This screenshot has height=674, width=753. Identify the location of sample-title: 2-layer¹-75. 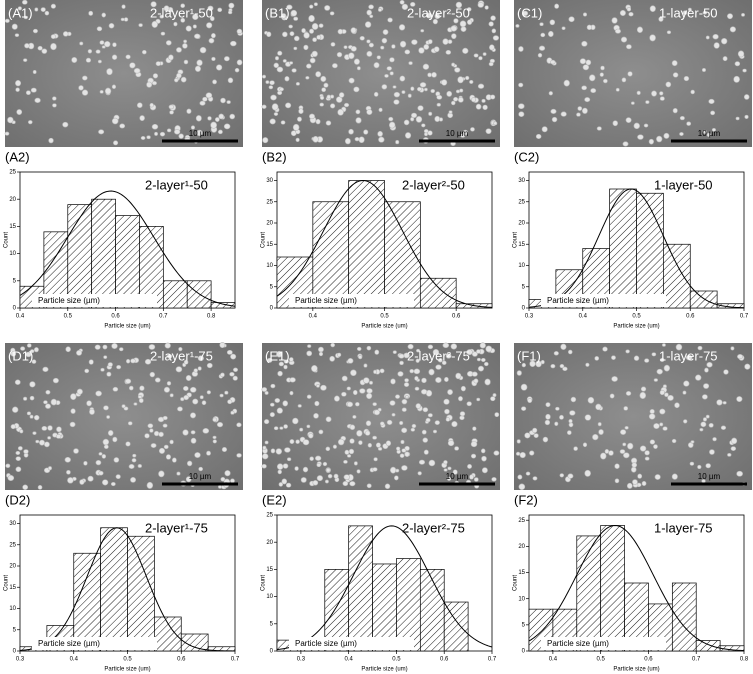
(176, 527).